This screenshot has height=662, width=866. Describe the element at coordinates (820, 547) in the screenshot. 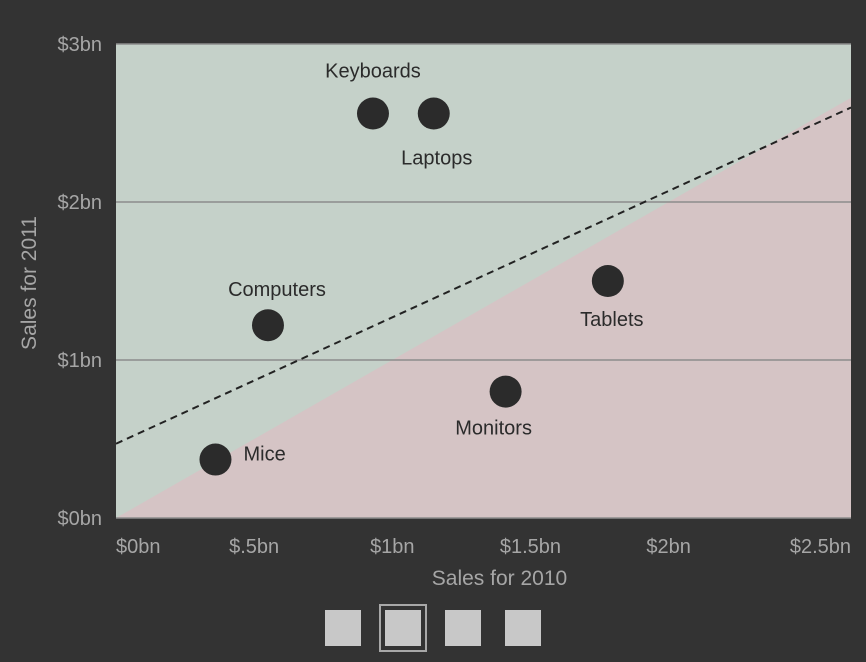

I see `x-tick-label: $2.5bn` at that location.